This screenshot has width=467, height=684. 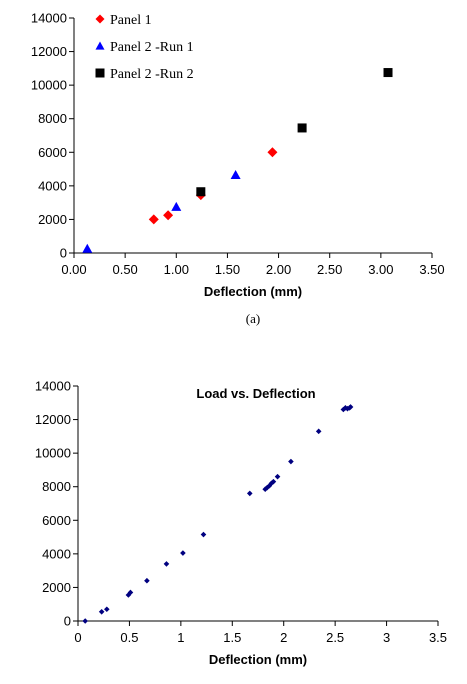 What do you see at coordinates (253, 318) in the screenshot?
I see `chart-a-caption: (a)` at bounding box center [253, 318].